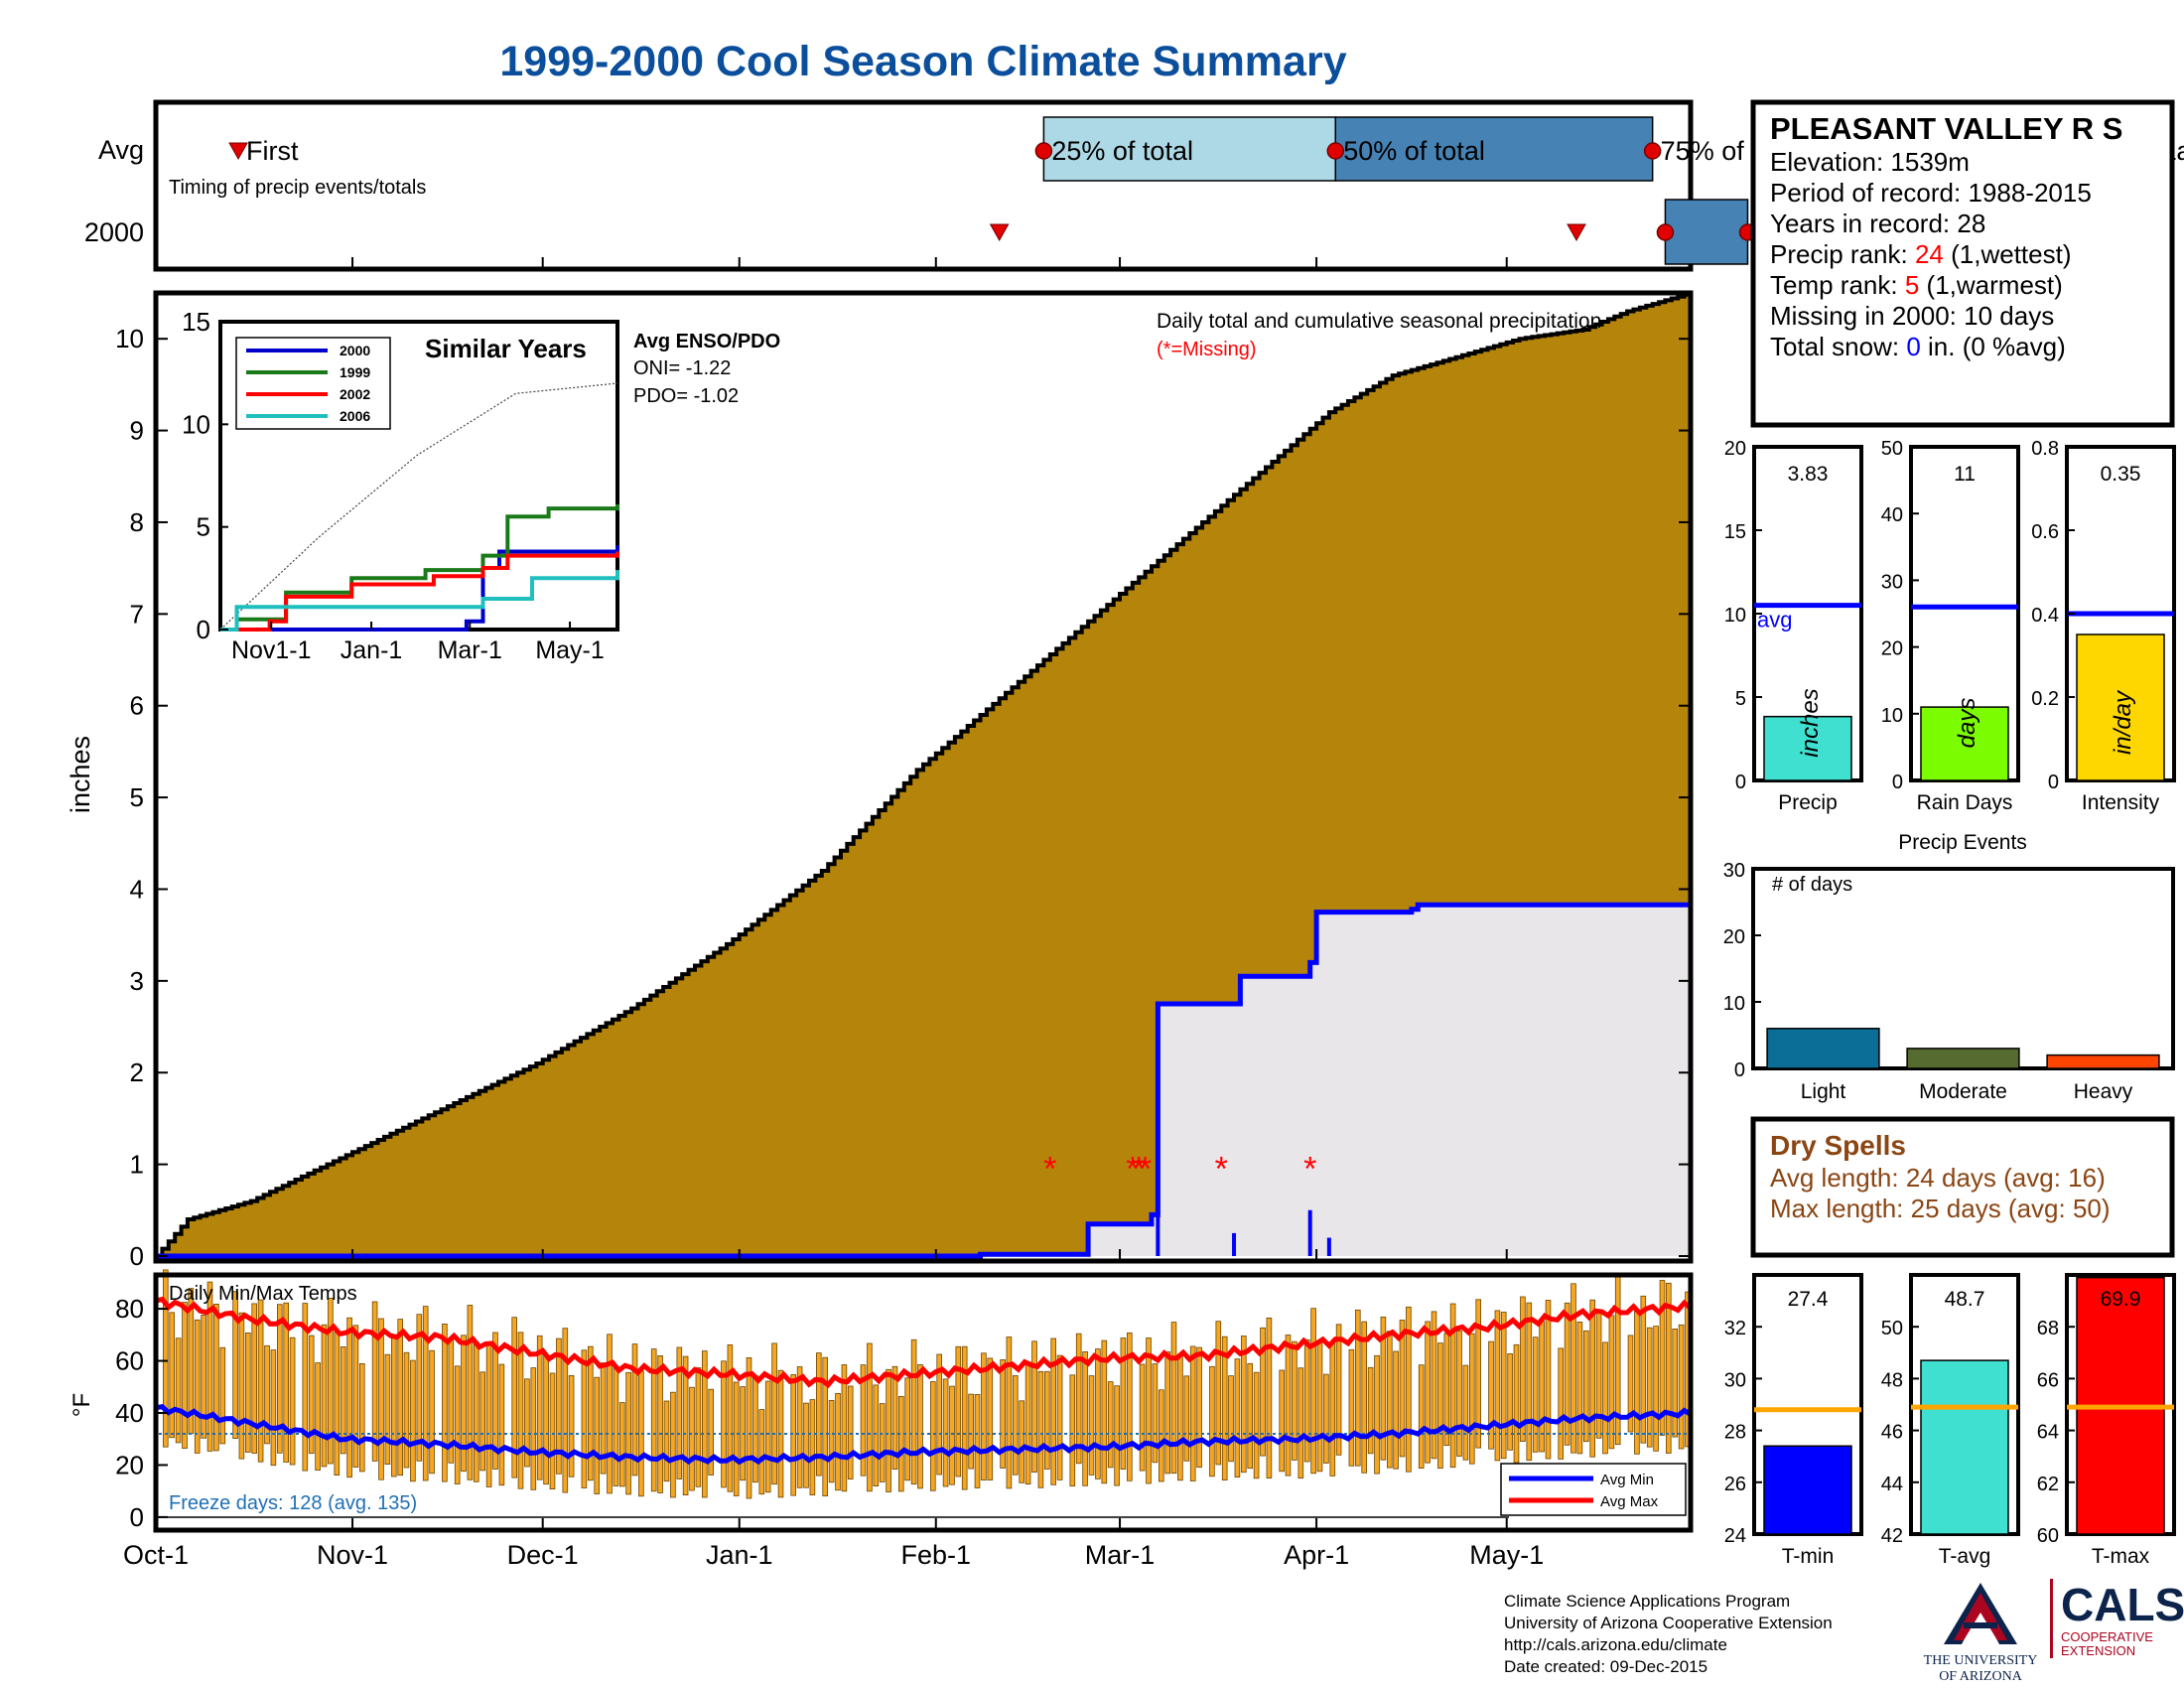 Image resolution: width=2184 pixels, height=1688 pixels. I want to click on x-tick-label: Apr-1, so click(1316, 1555).